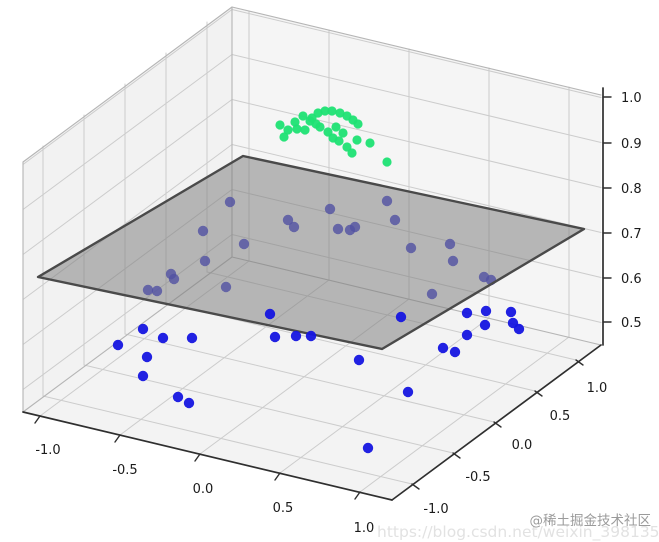 Image resolution: width=659 pixels, height=542 pixels. I want to click on y-tick-label: 1.0, so click(597, 388).